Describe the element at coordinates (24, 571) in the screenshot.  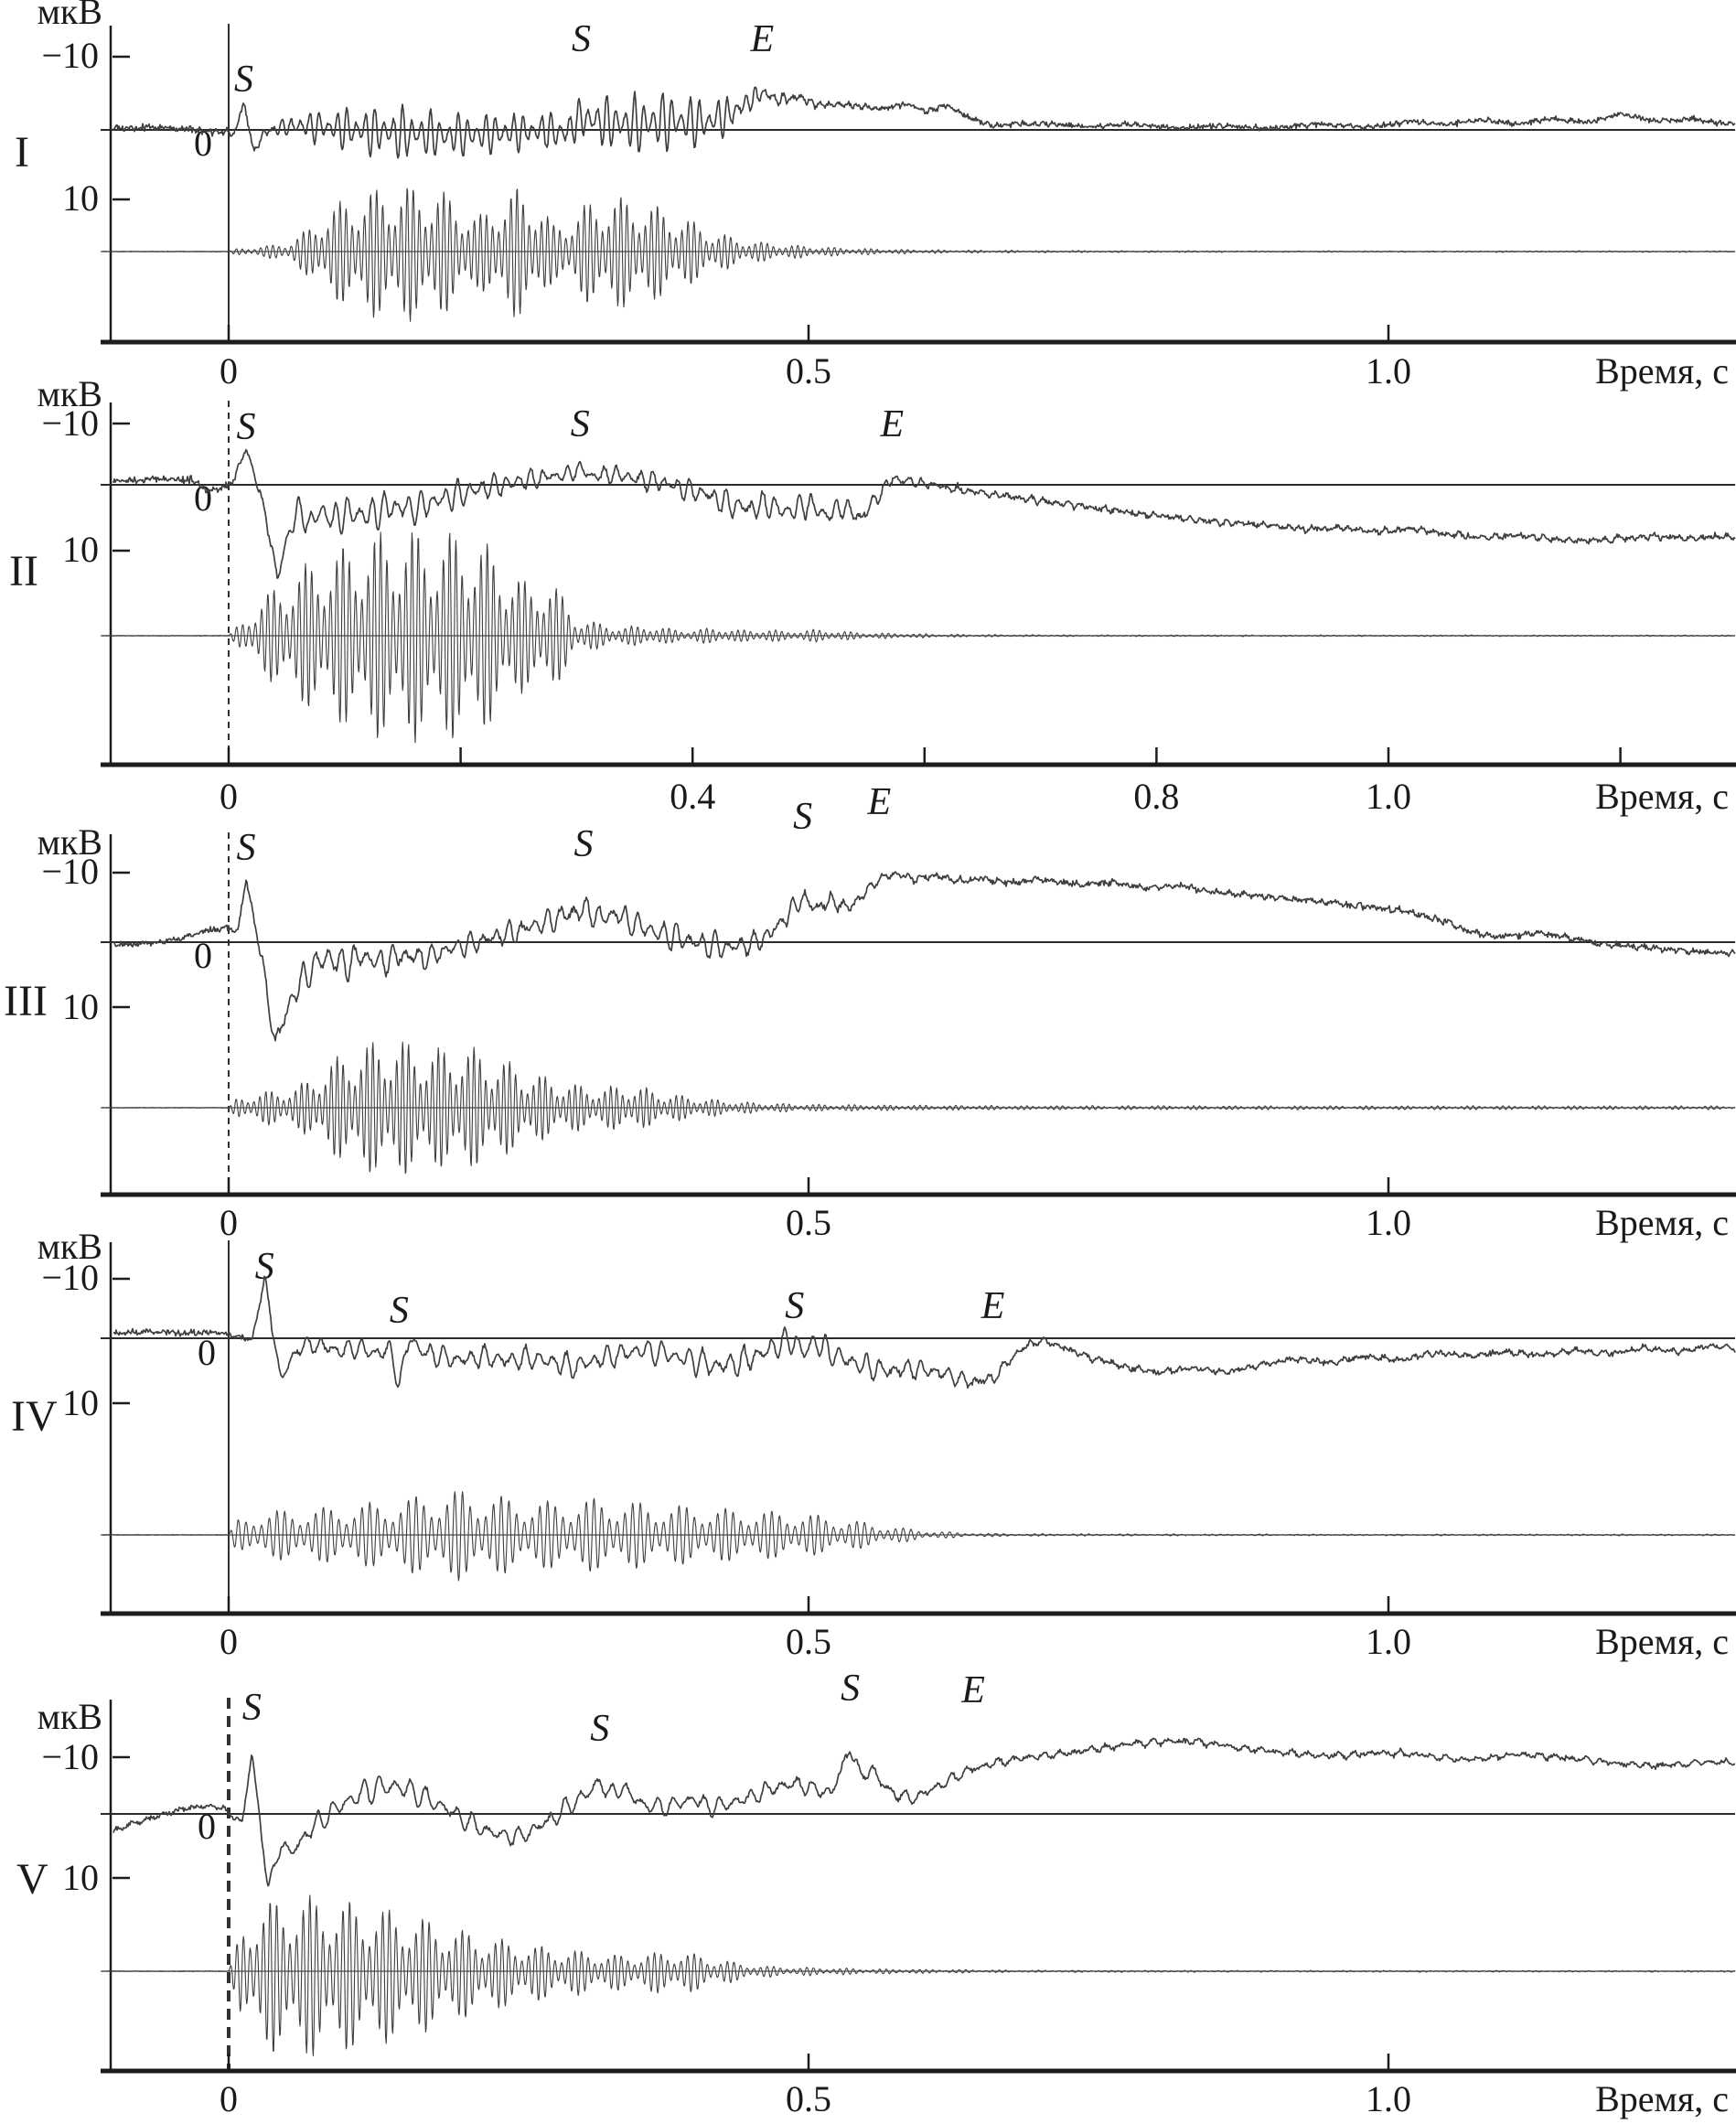
I see `panel-roman-label: II` at that location.